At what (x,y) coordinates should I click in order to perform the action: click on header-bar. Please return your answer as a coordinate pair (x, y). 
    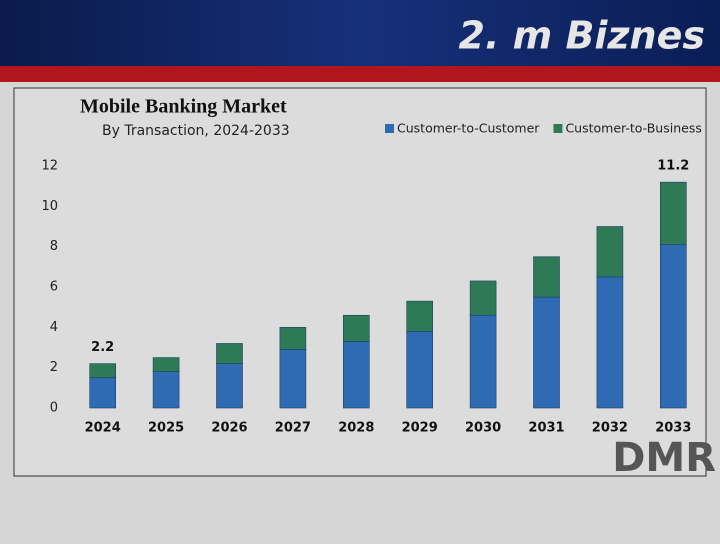
    Looking at the image, I should click on (360, 33).